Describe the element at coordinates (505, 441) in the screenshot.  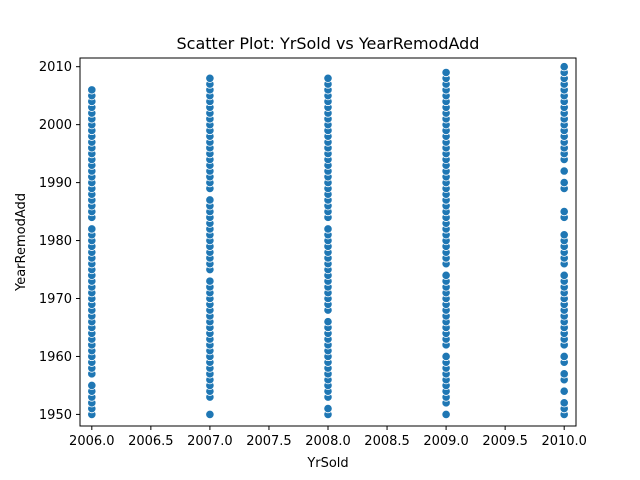
I see `x-tick-label: 2009.5` at that location.